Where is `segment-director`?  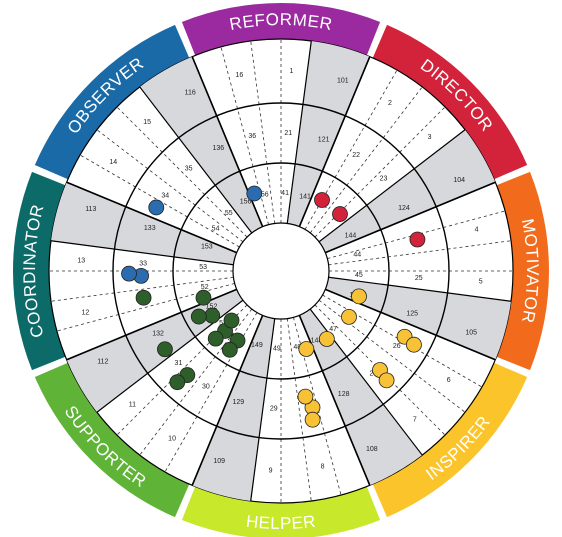
segment-director is located at coordinates (450, 102).